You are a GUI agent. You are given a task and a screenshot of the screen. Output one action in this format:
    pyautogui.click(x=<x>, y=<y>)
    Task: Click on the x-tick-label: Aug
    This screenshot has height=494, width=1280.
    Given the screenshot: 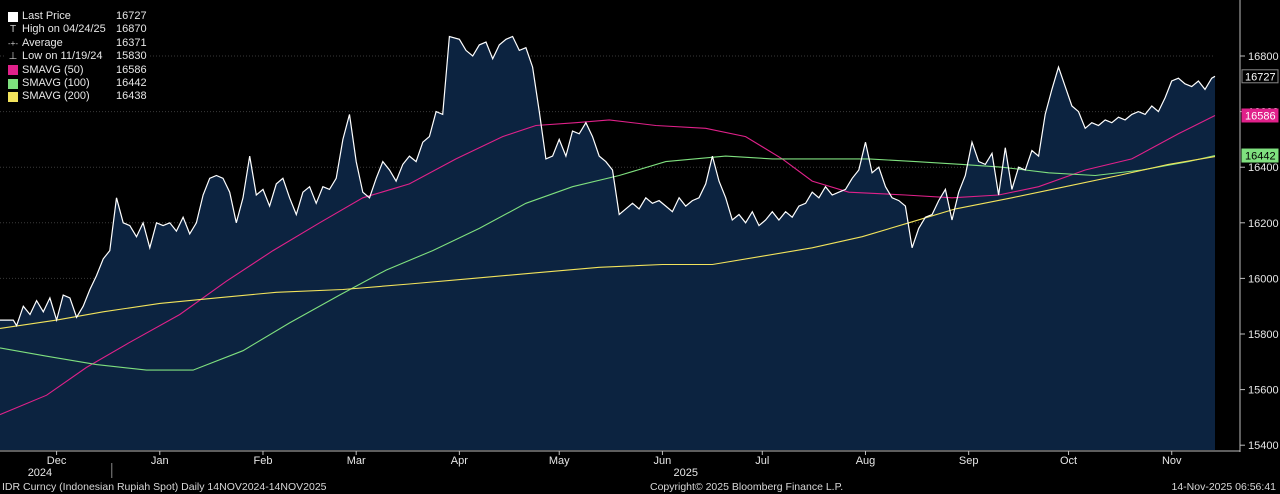 What is the action you would take?
    pyautogui.click(x=866, y=461)
    